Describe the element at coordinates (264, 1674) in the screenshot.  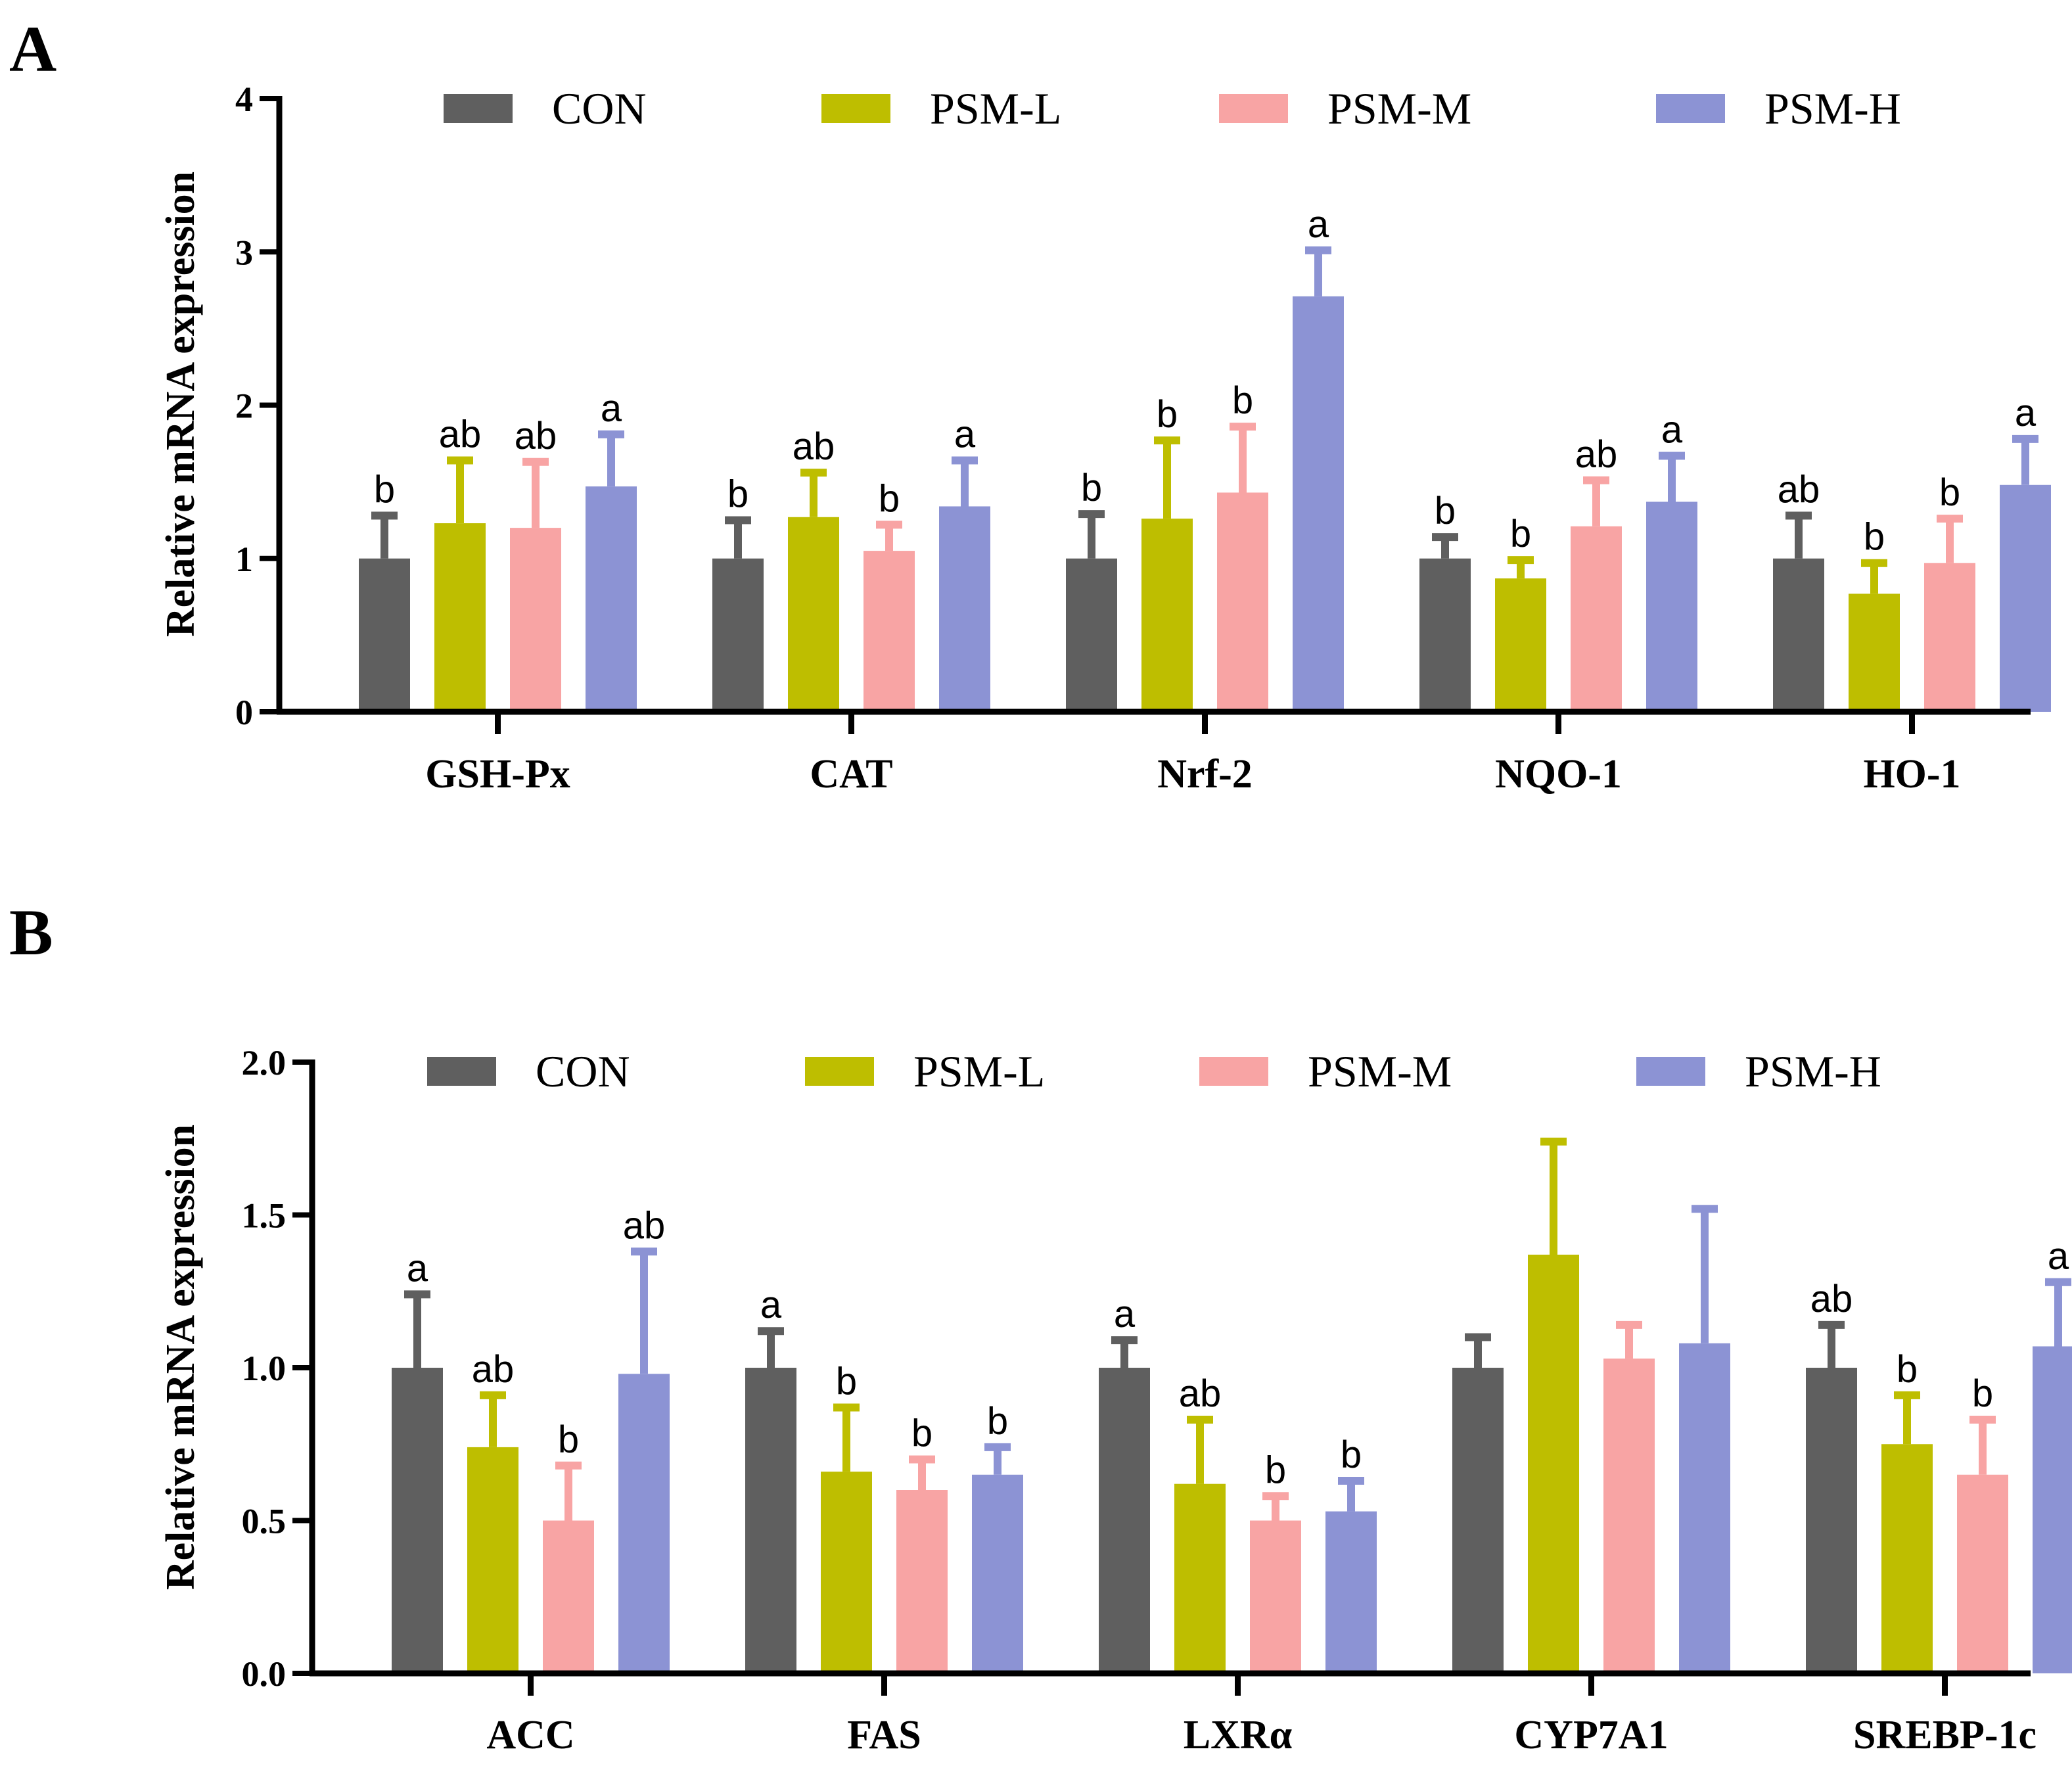
I see `y-tick-label: 0.0` at that location.